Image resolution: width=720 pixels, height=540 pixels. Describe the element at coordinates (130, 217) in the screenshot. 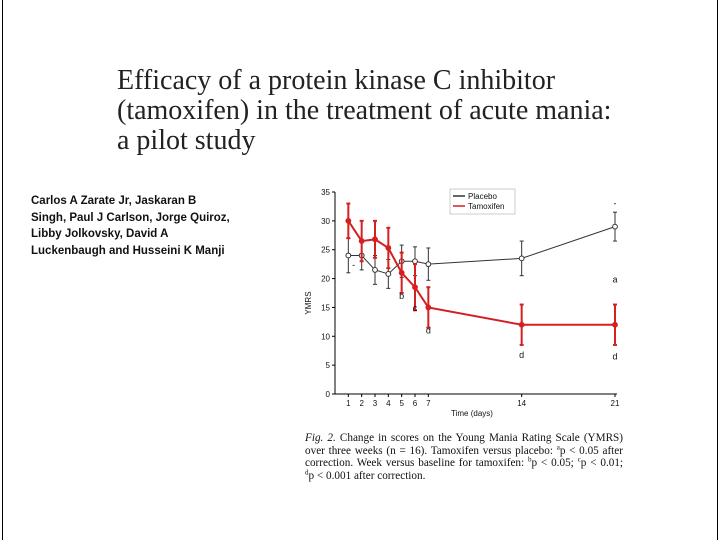

I see `author-line-2: Singh, Paul J Carlson, Jorge Quiroz,` at that location.